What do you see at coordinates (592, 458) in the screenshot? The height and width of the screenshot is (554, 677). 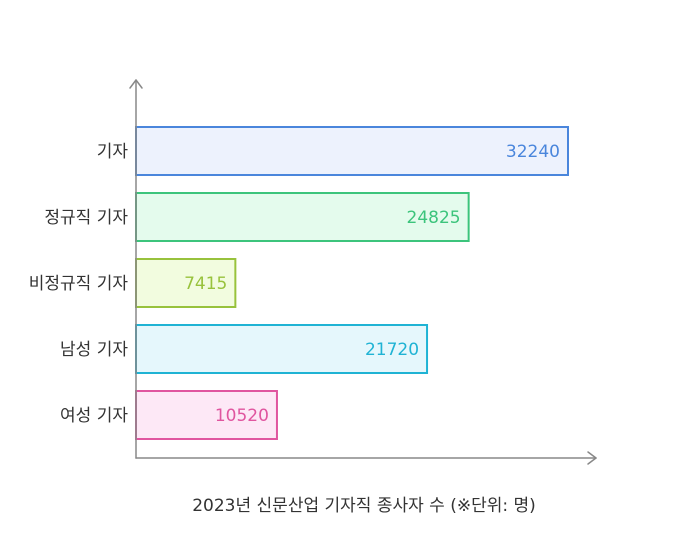 I see `x-axis-arrow-icon` at bounding box center [592, 458].